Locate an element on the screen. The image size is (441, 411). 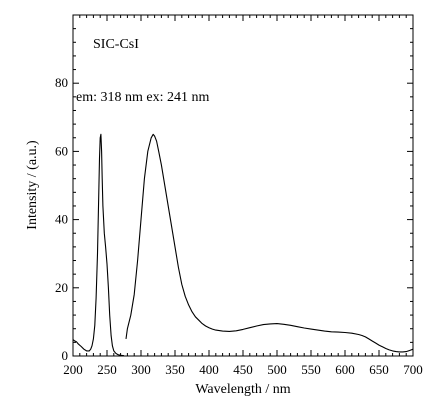
y-tick-label: 60 is located at coordinates (61, 150).